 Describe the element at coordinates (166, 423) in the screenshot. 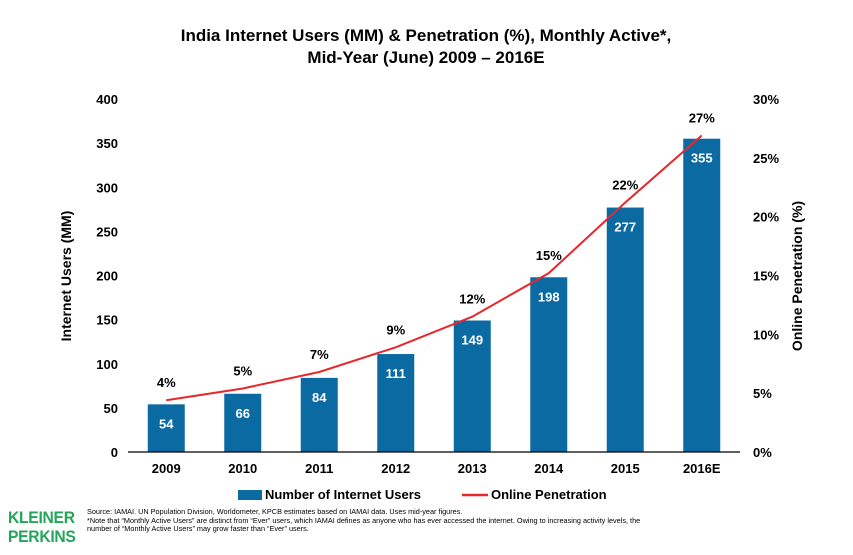

I see `bar-value-label: 54` at that location.